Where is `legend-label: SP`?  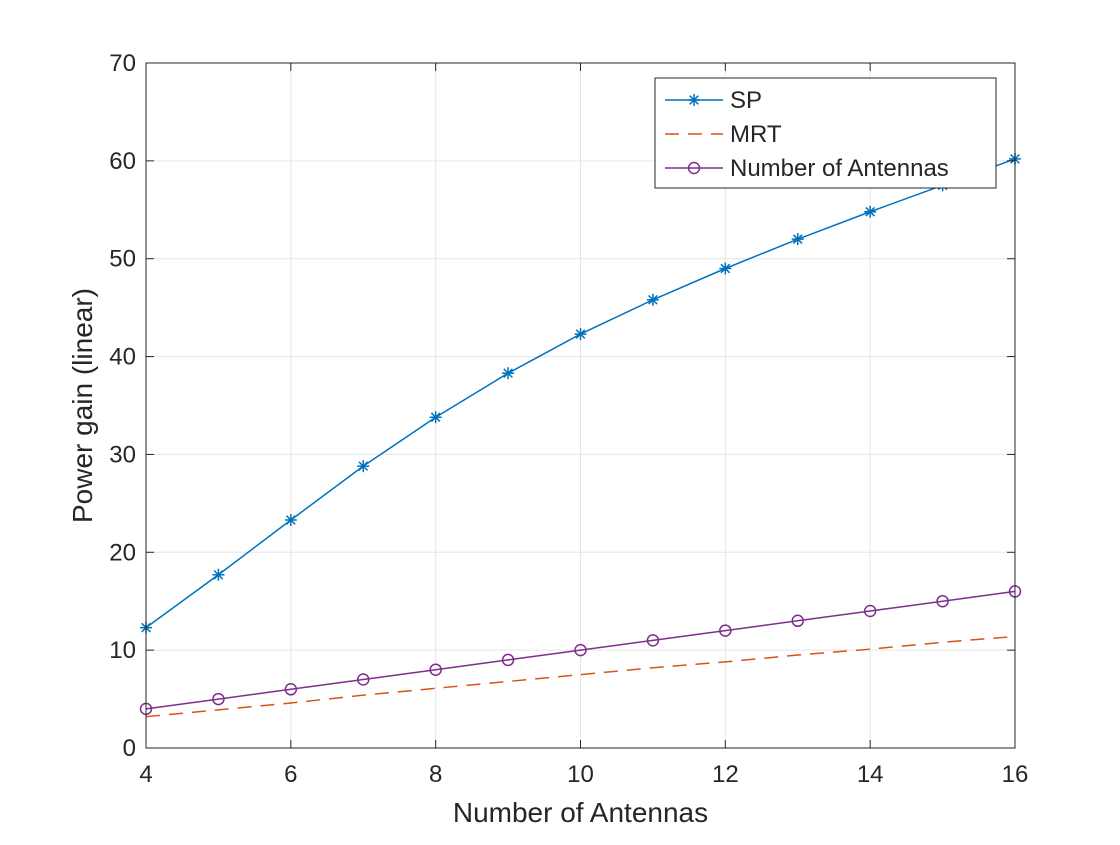
legend-label: SP is located at coordinates (746, 100).